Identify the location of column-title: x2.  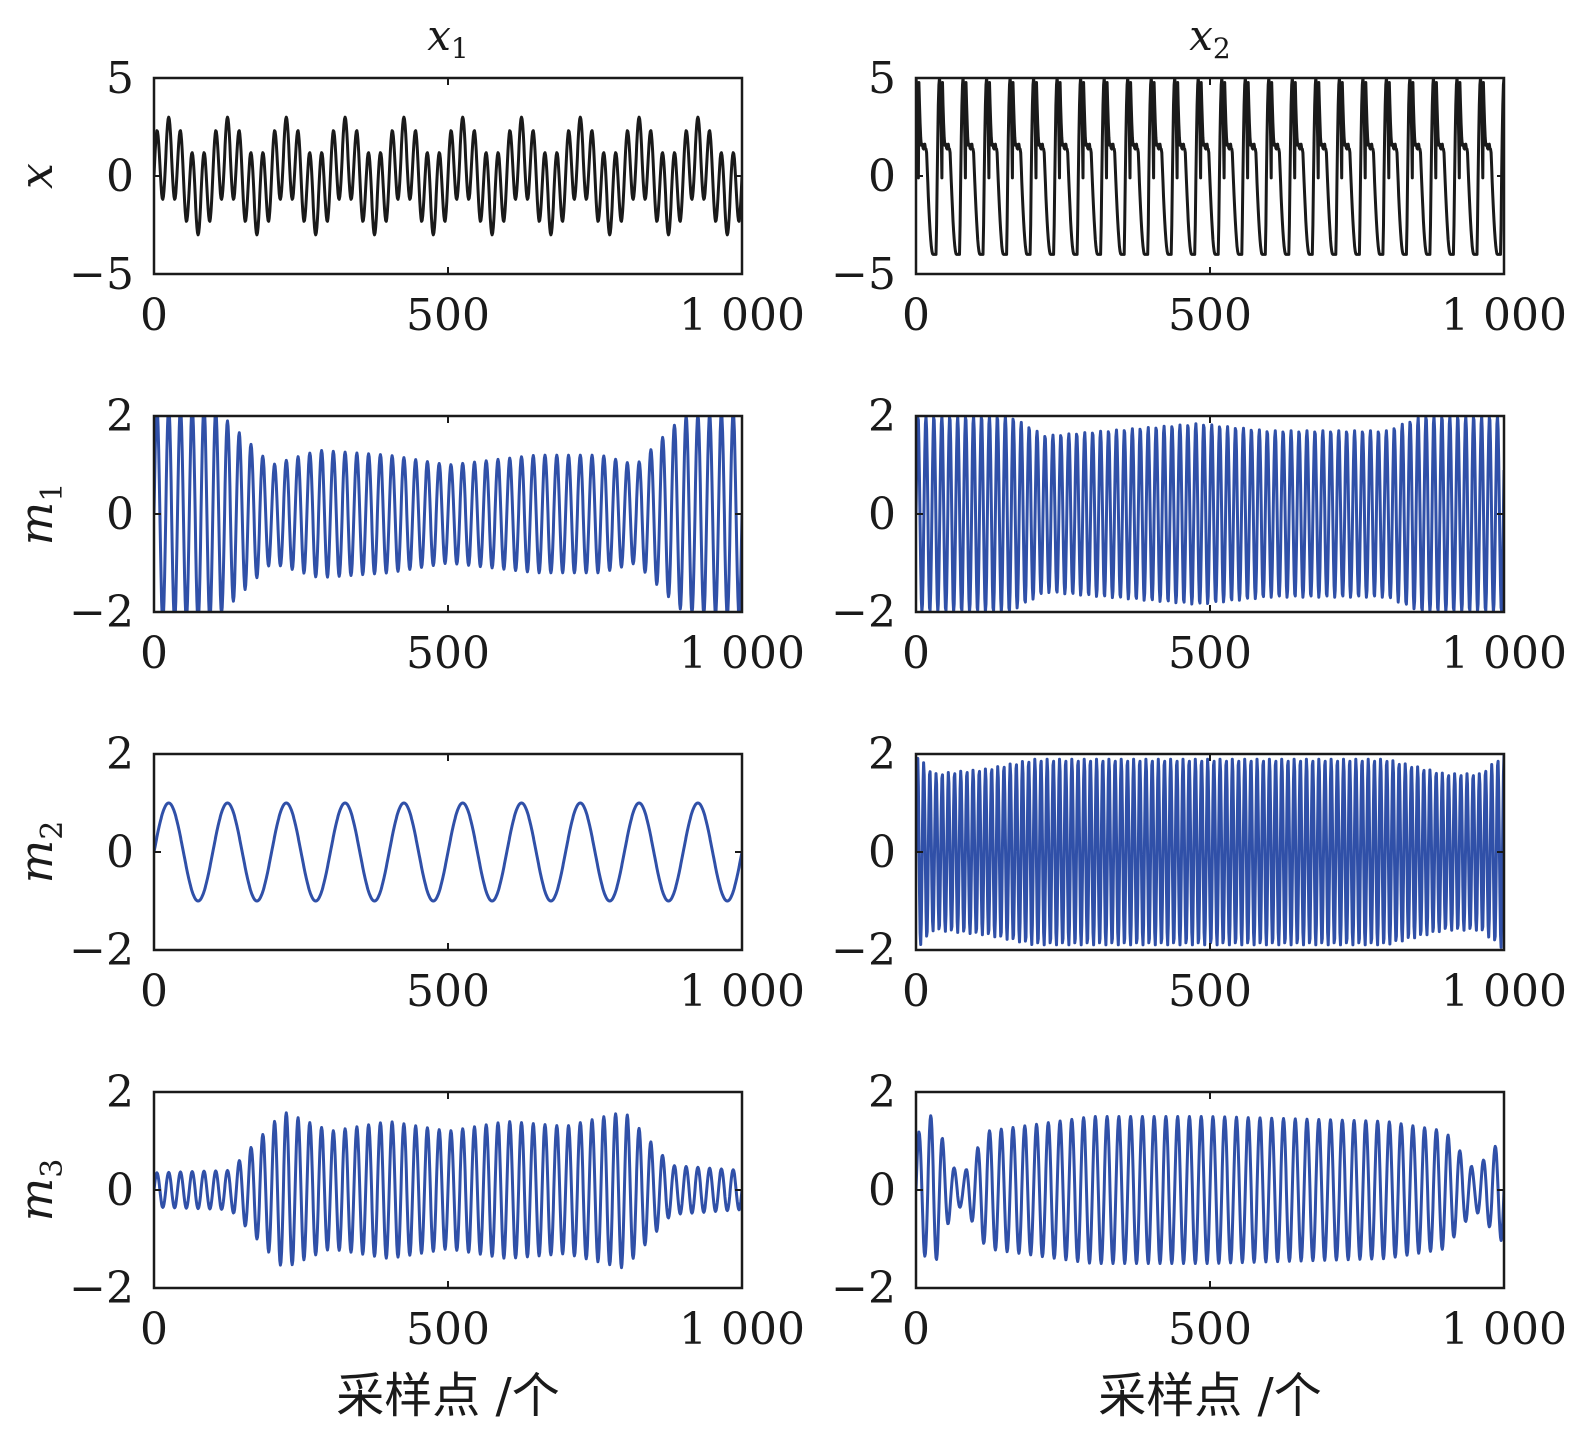
(1210, 38).